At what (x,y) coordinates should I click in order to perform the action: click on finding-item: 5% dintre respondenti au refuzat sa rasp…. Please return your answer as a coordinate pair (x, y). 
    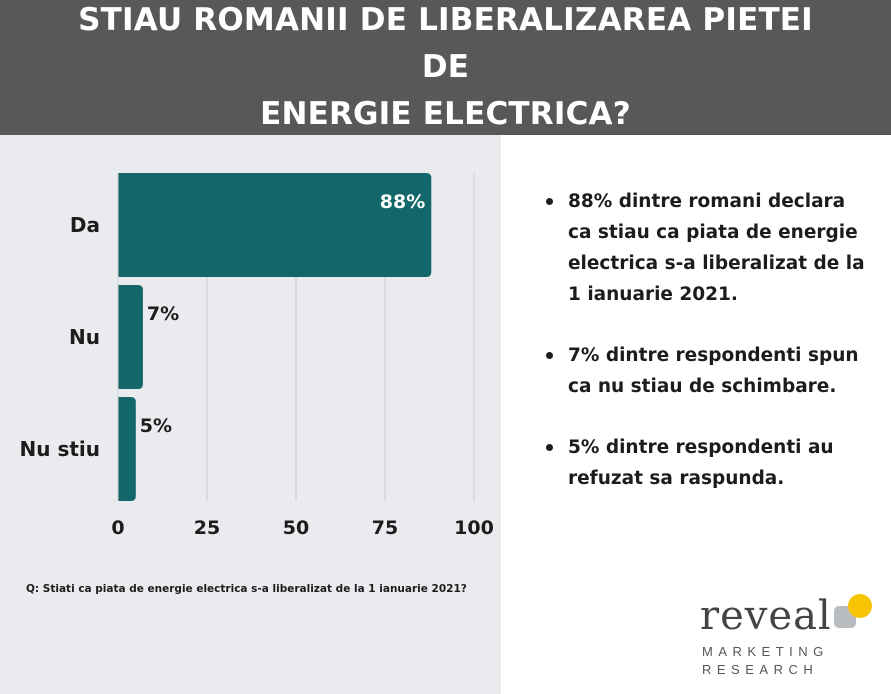
    Looking at the image, I should click on (707, 463).